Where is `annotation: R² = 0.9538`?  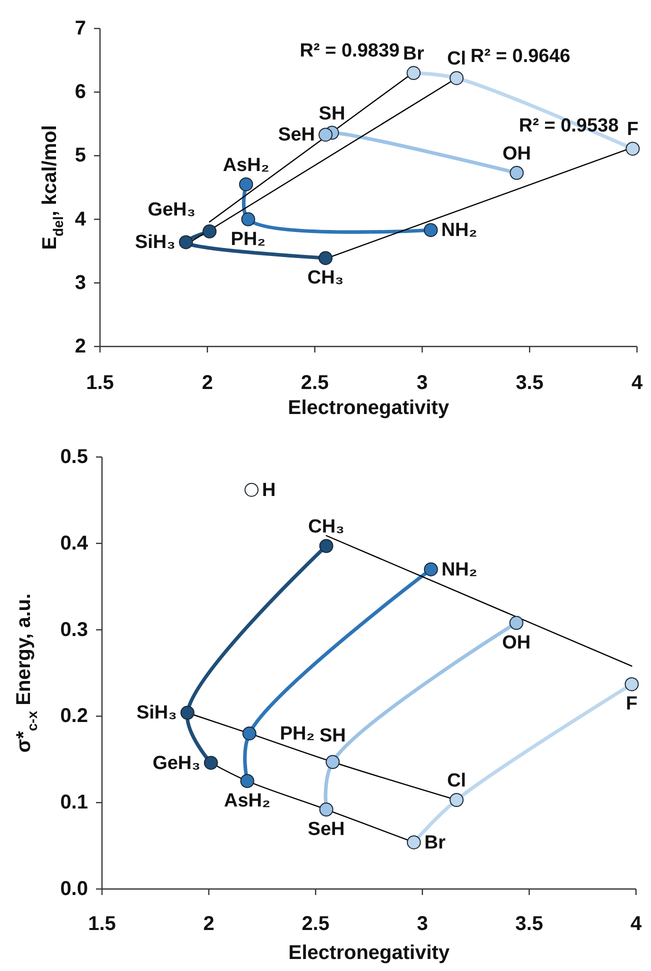
annotation: R² = 0.9538 is located at coordinates (568, 125).